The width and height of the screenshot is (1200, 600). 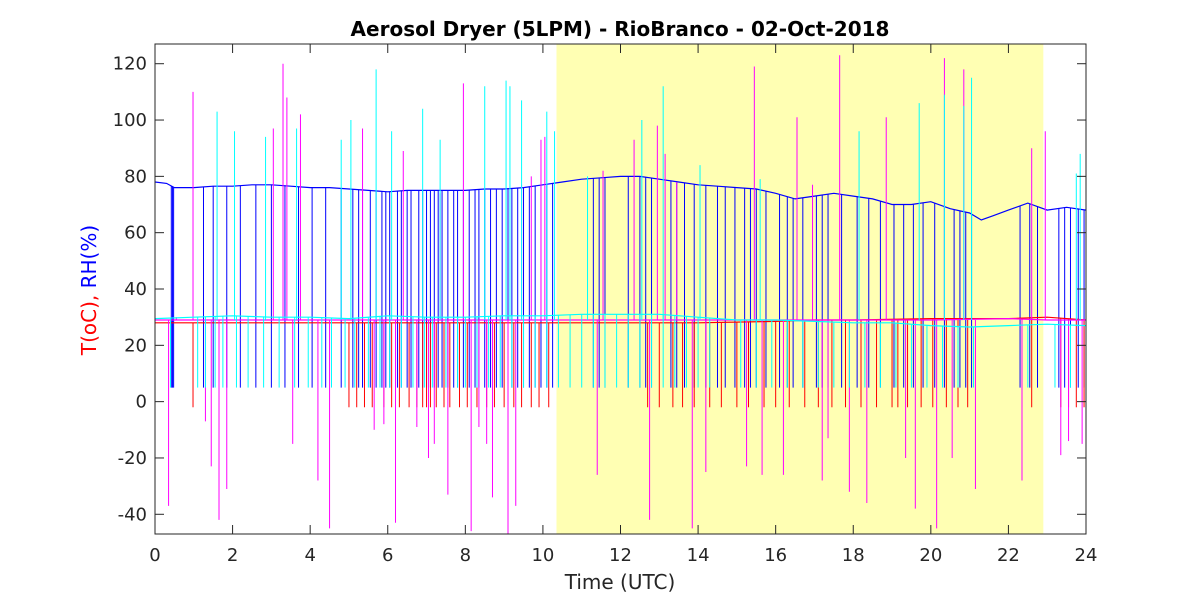 I want to click on x-tick-label: 24, so click(x=1086, y=555).